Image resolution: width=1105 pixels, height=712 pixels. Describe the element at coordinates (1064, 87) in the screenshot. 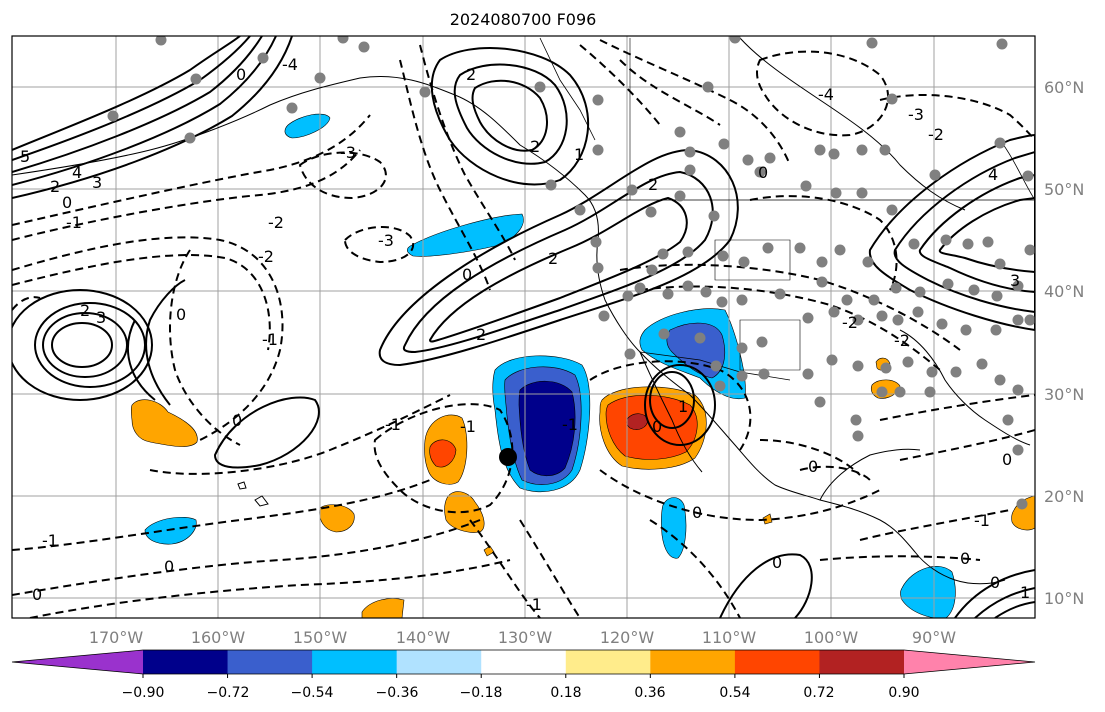

I see `lat-label: 60°N` at that location.